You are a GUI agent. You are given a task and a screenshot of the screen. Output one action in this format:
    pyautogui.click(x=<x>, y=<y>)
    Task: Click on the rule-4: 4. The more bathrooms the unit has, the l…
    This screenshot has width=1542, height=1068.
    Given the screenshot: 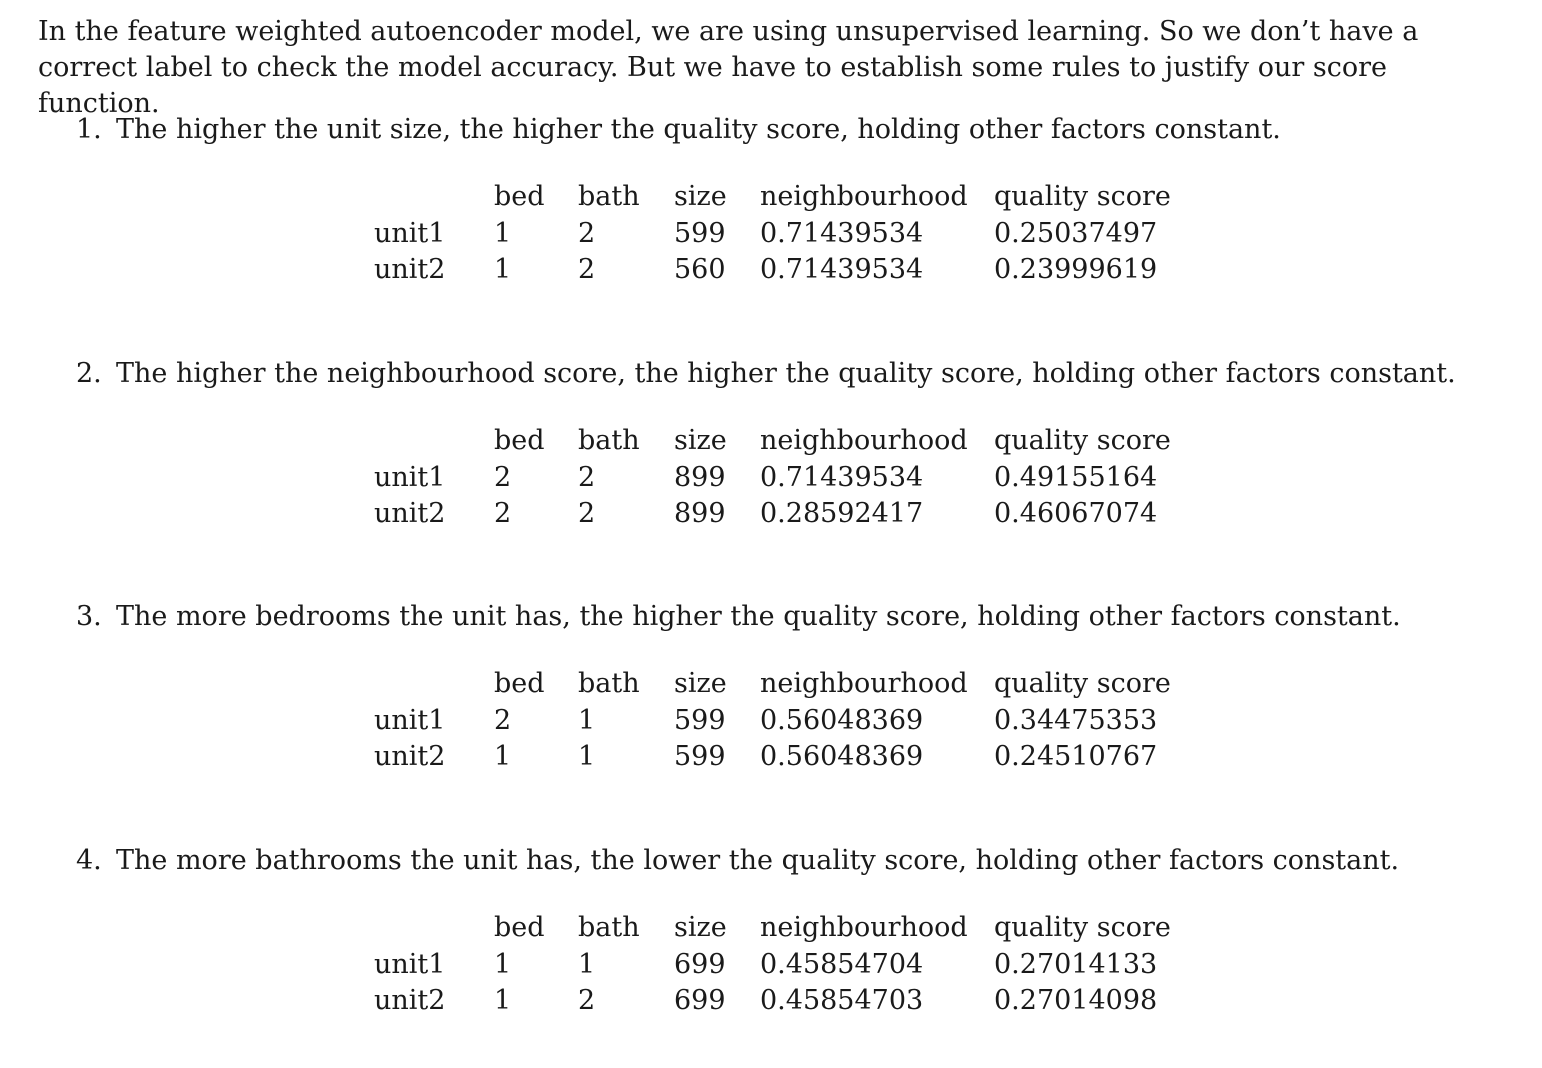 What is the action you would take?
    pyautogui.click(x=737, y=861)
    